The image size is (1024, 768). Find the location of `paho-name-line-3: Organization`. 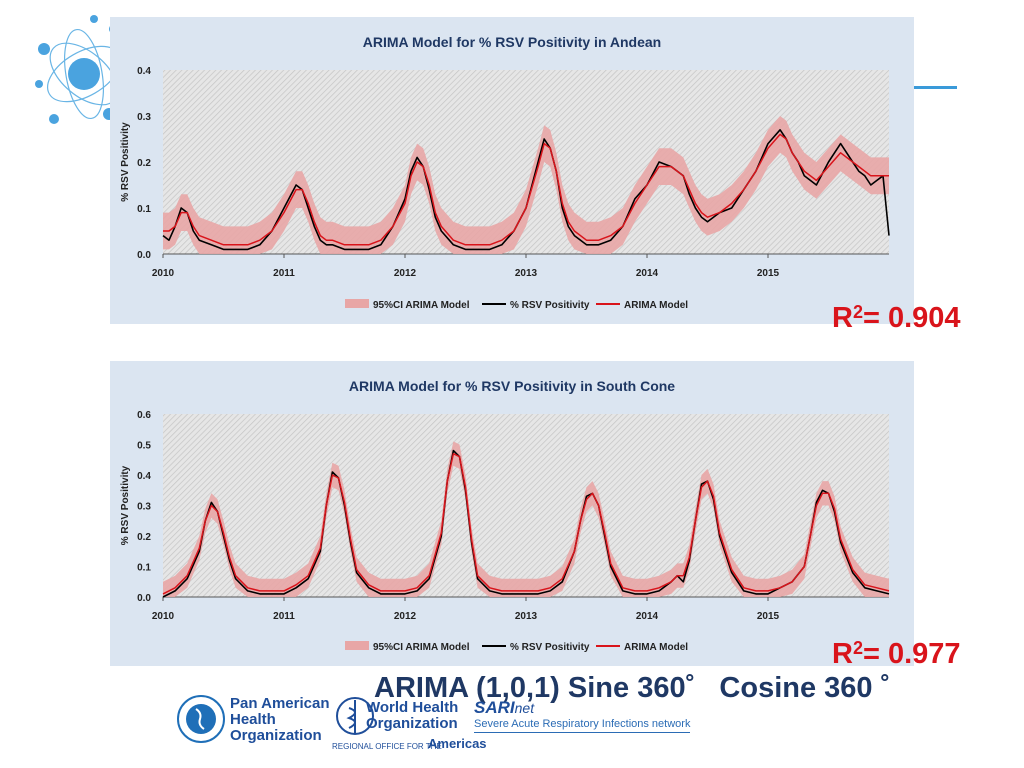

paho-name-line-3: Organization is located at coordinates (276, 735).